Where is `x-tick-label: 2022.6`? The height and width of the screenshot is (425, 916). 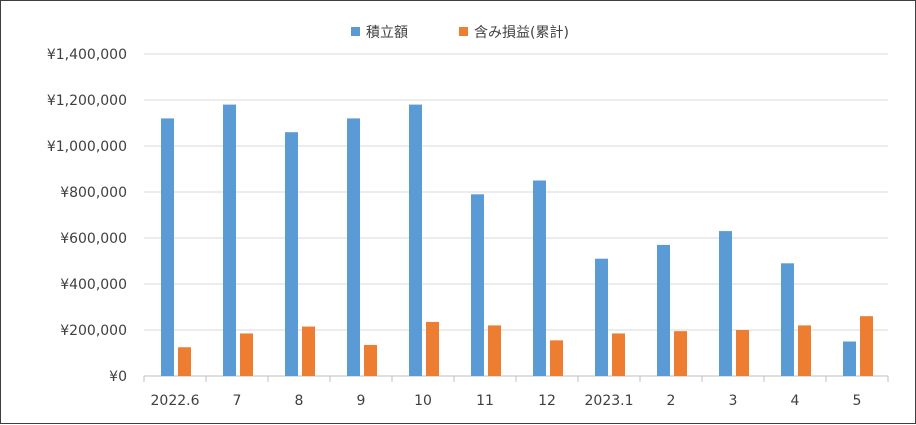
x-tick-label: 2022.6 is located at coordinates (175, 401).